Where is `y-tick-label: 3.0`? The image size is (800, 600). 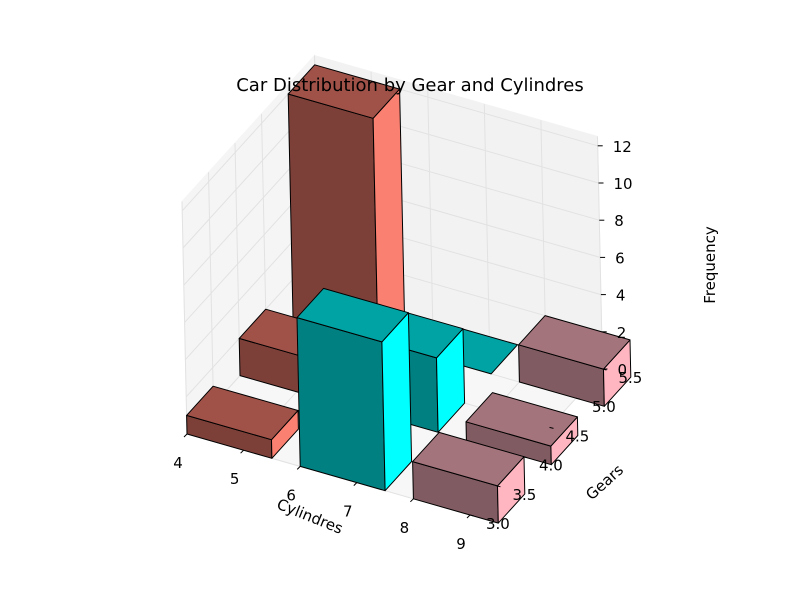
y-tick-label: 3.0 is located at coordinates (498, 524).